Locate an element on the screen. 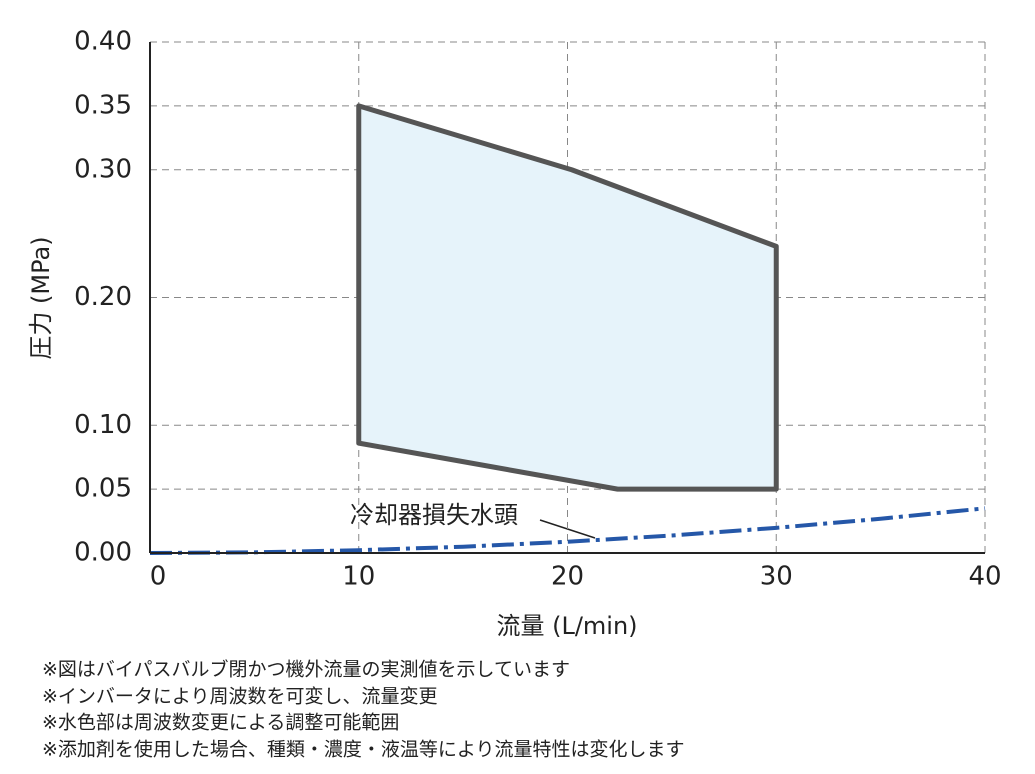  note: ※添加剤を使用した場合、種類・濃度・液温等により流量特性は変化します is located at coordinates (363, 750).